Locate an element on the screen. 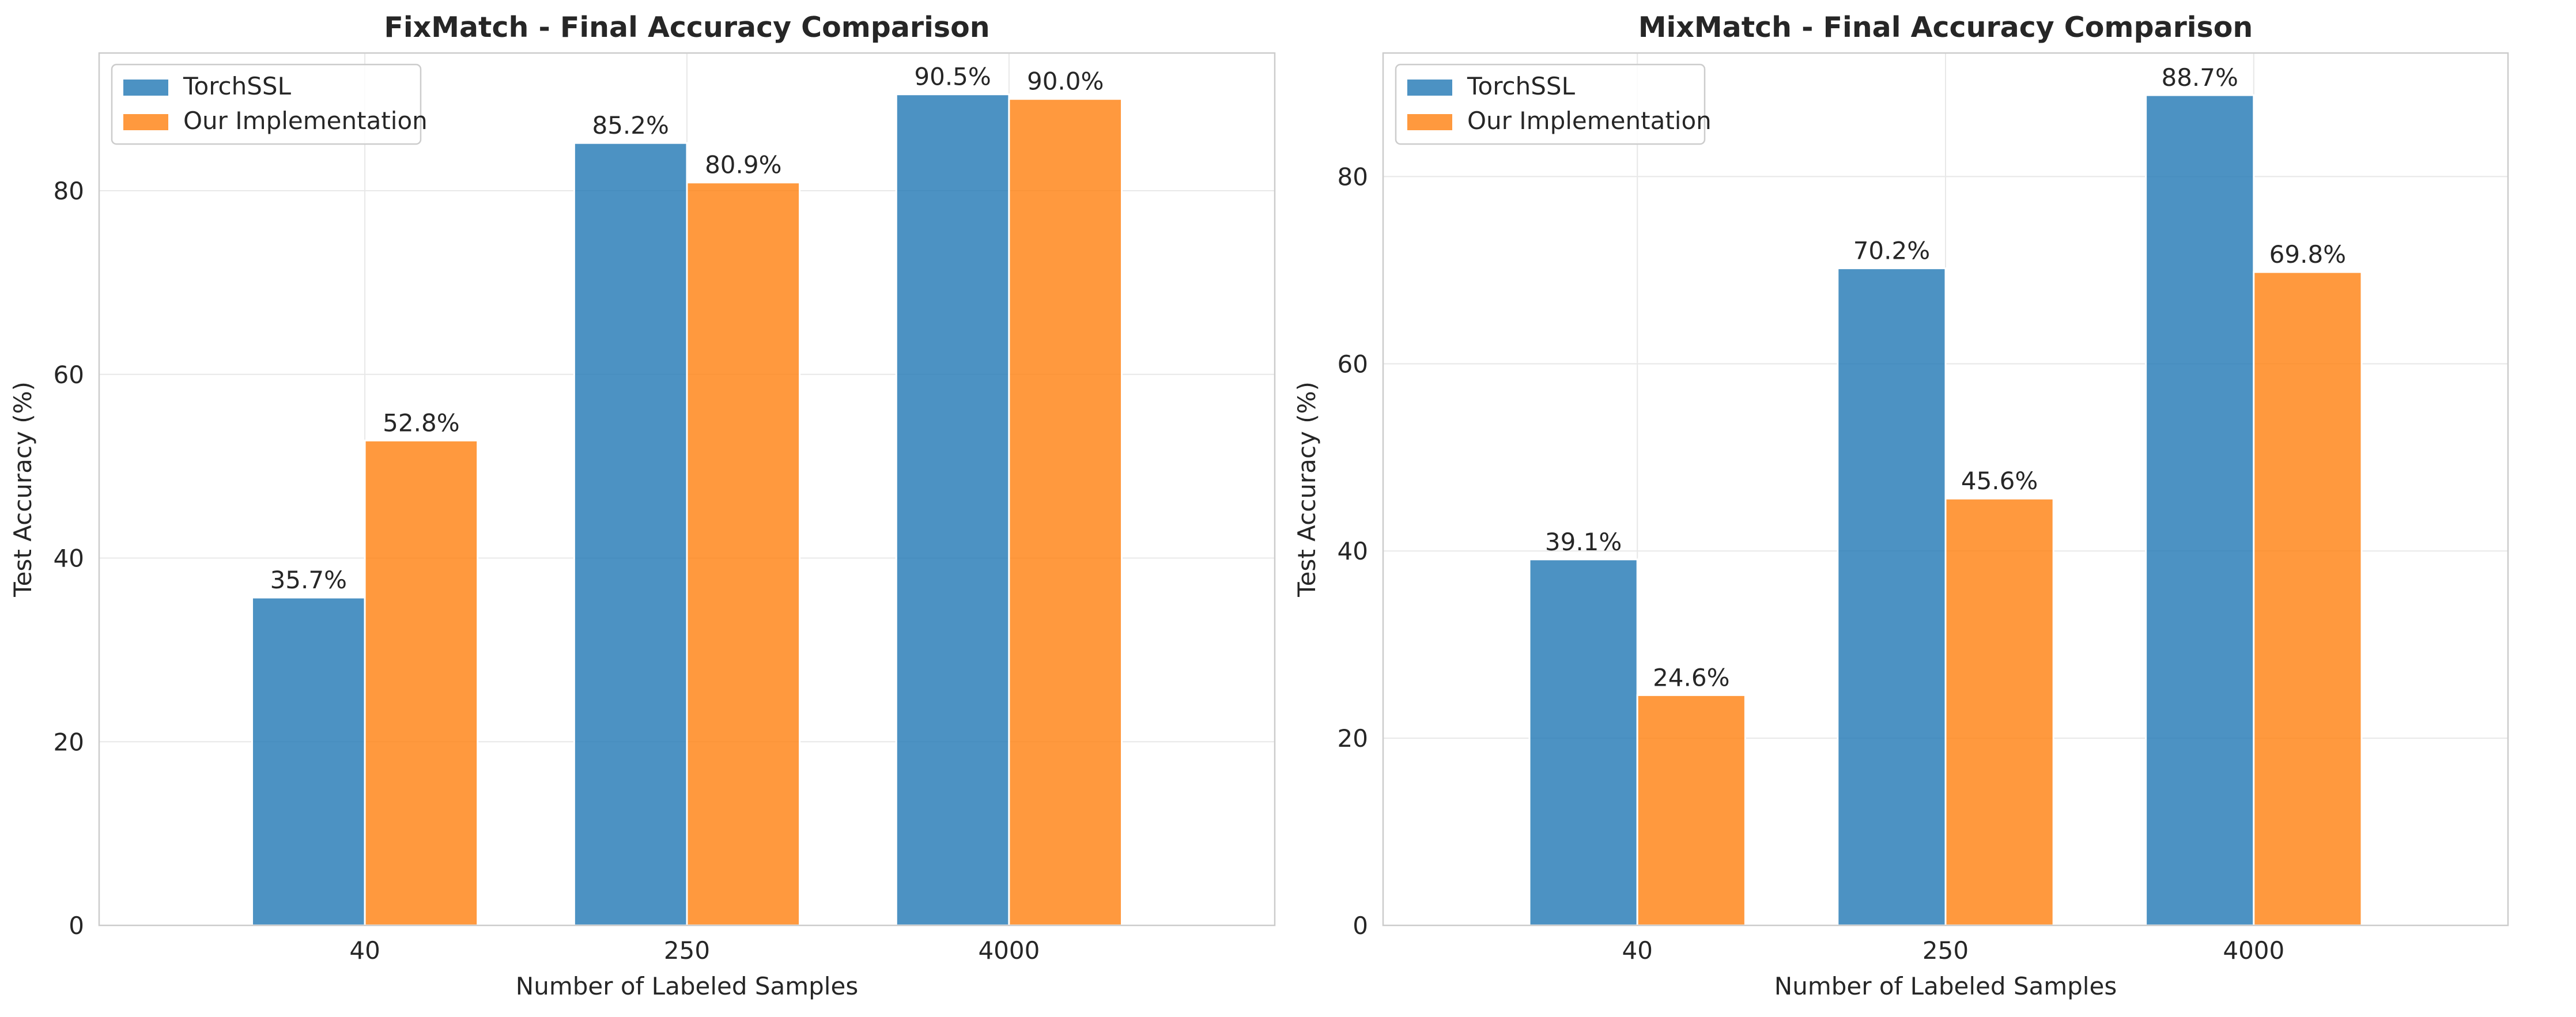  data-label: 70.2% is located at coordinates (1891, 251).